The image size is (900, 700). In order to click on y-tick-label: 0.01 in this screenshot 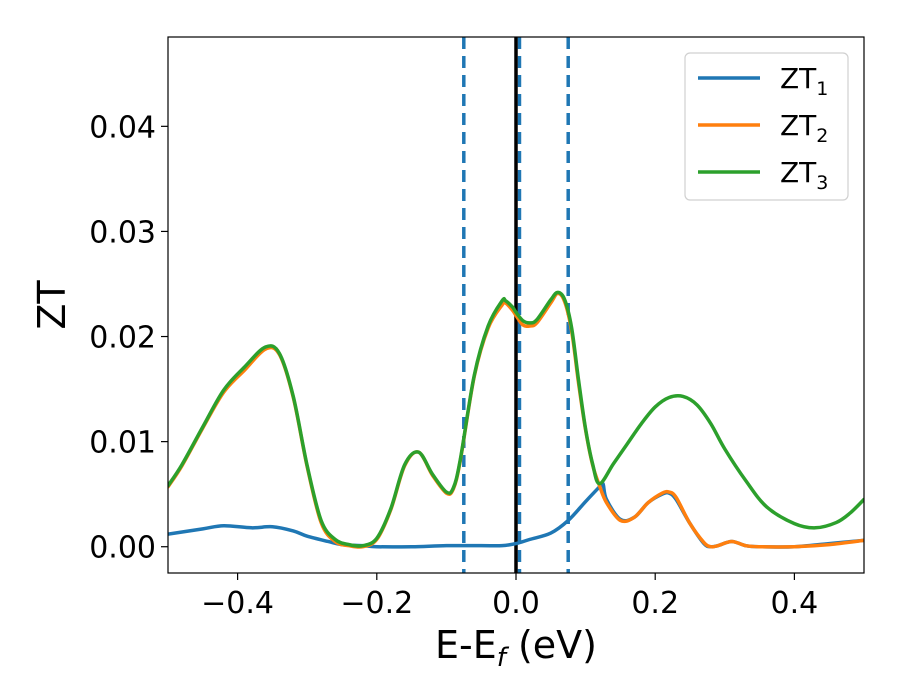, I will do `click(122, 443)`.